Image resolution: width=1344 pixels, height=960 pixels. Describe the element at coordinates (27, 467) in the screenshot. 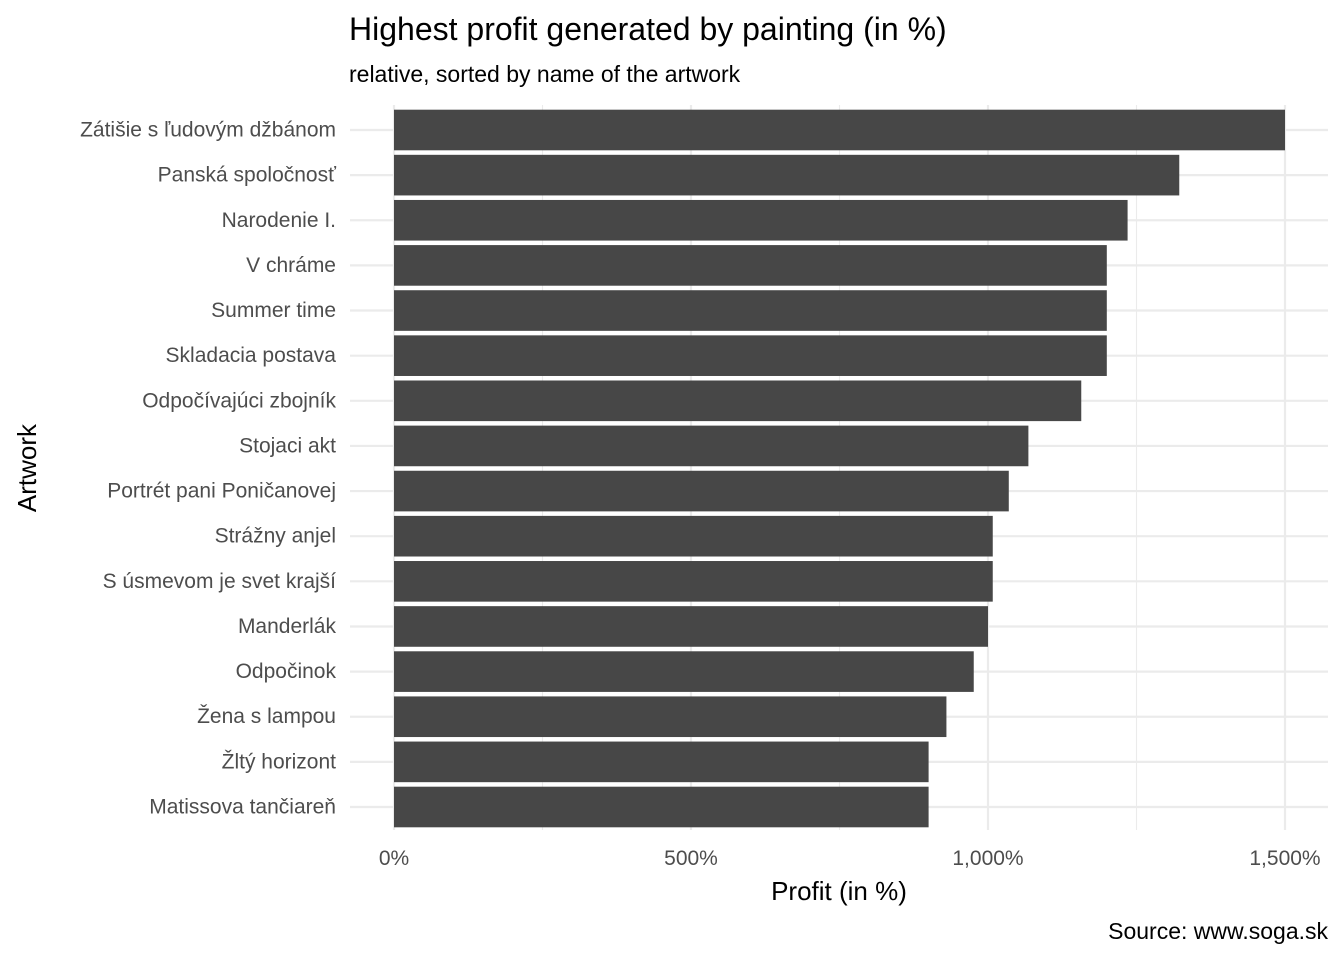

I see `y-axis-title: Artwork` at that location.